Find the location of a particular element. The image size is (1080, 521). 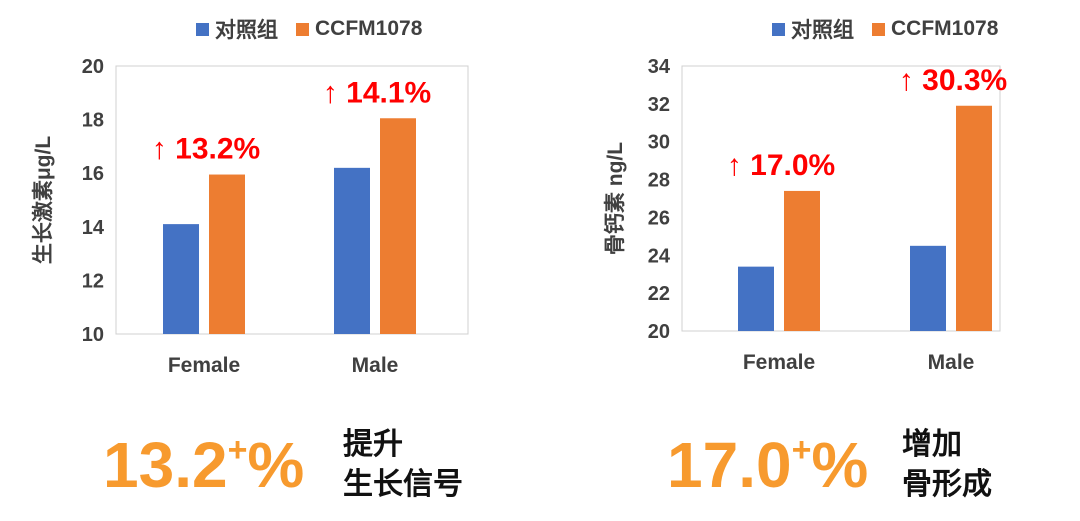

summary-caption-growth: 提升 生长信号 is located at coordinates (403, 465).